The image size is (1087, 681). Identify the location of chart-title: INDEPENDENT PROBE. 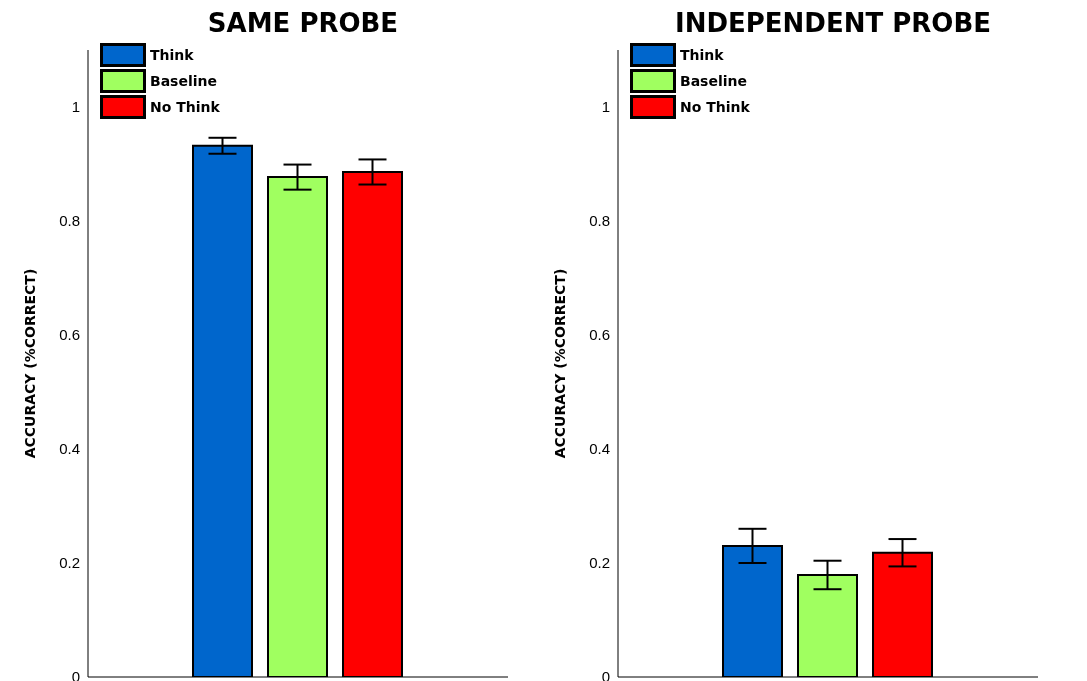
(833, 24).